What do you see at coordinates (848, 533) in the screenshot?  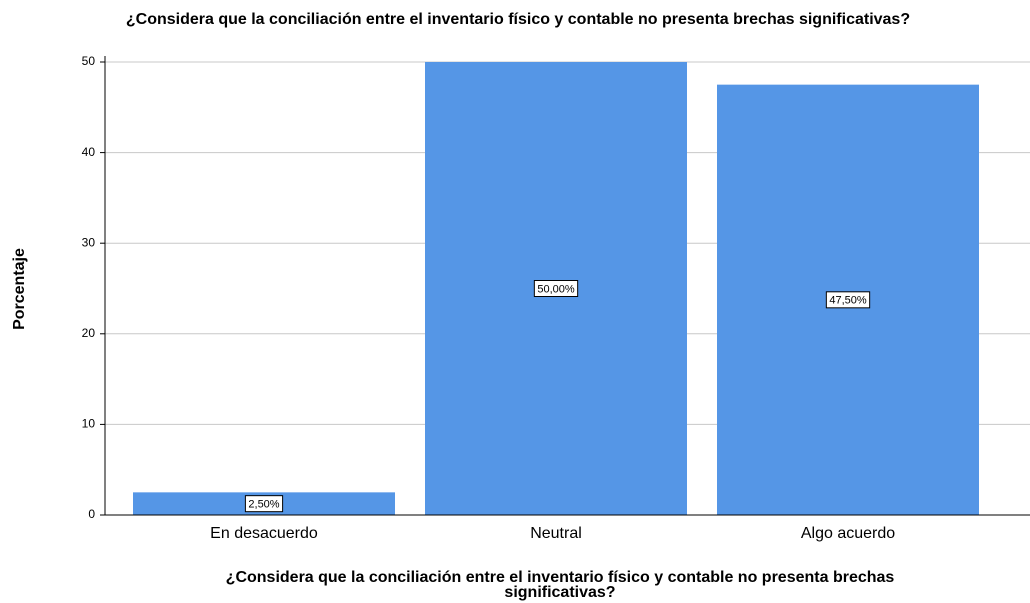 I see `x-tick-label: Algo acuerdo` at bounding box center [848, 533].